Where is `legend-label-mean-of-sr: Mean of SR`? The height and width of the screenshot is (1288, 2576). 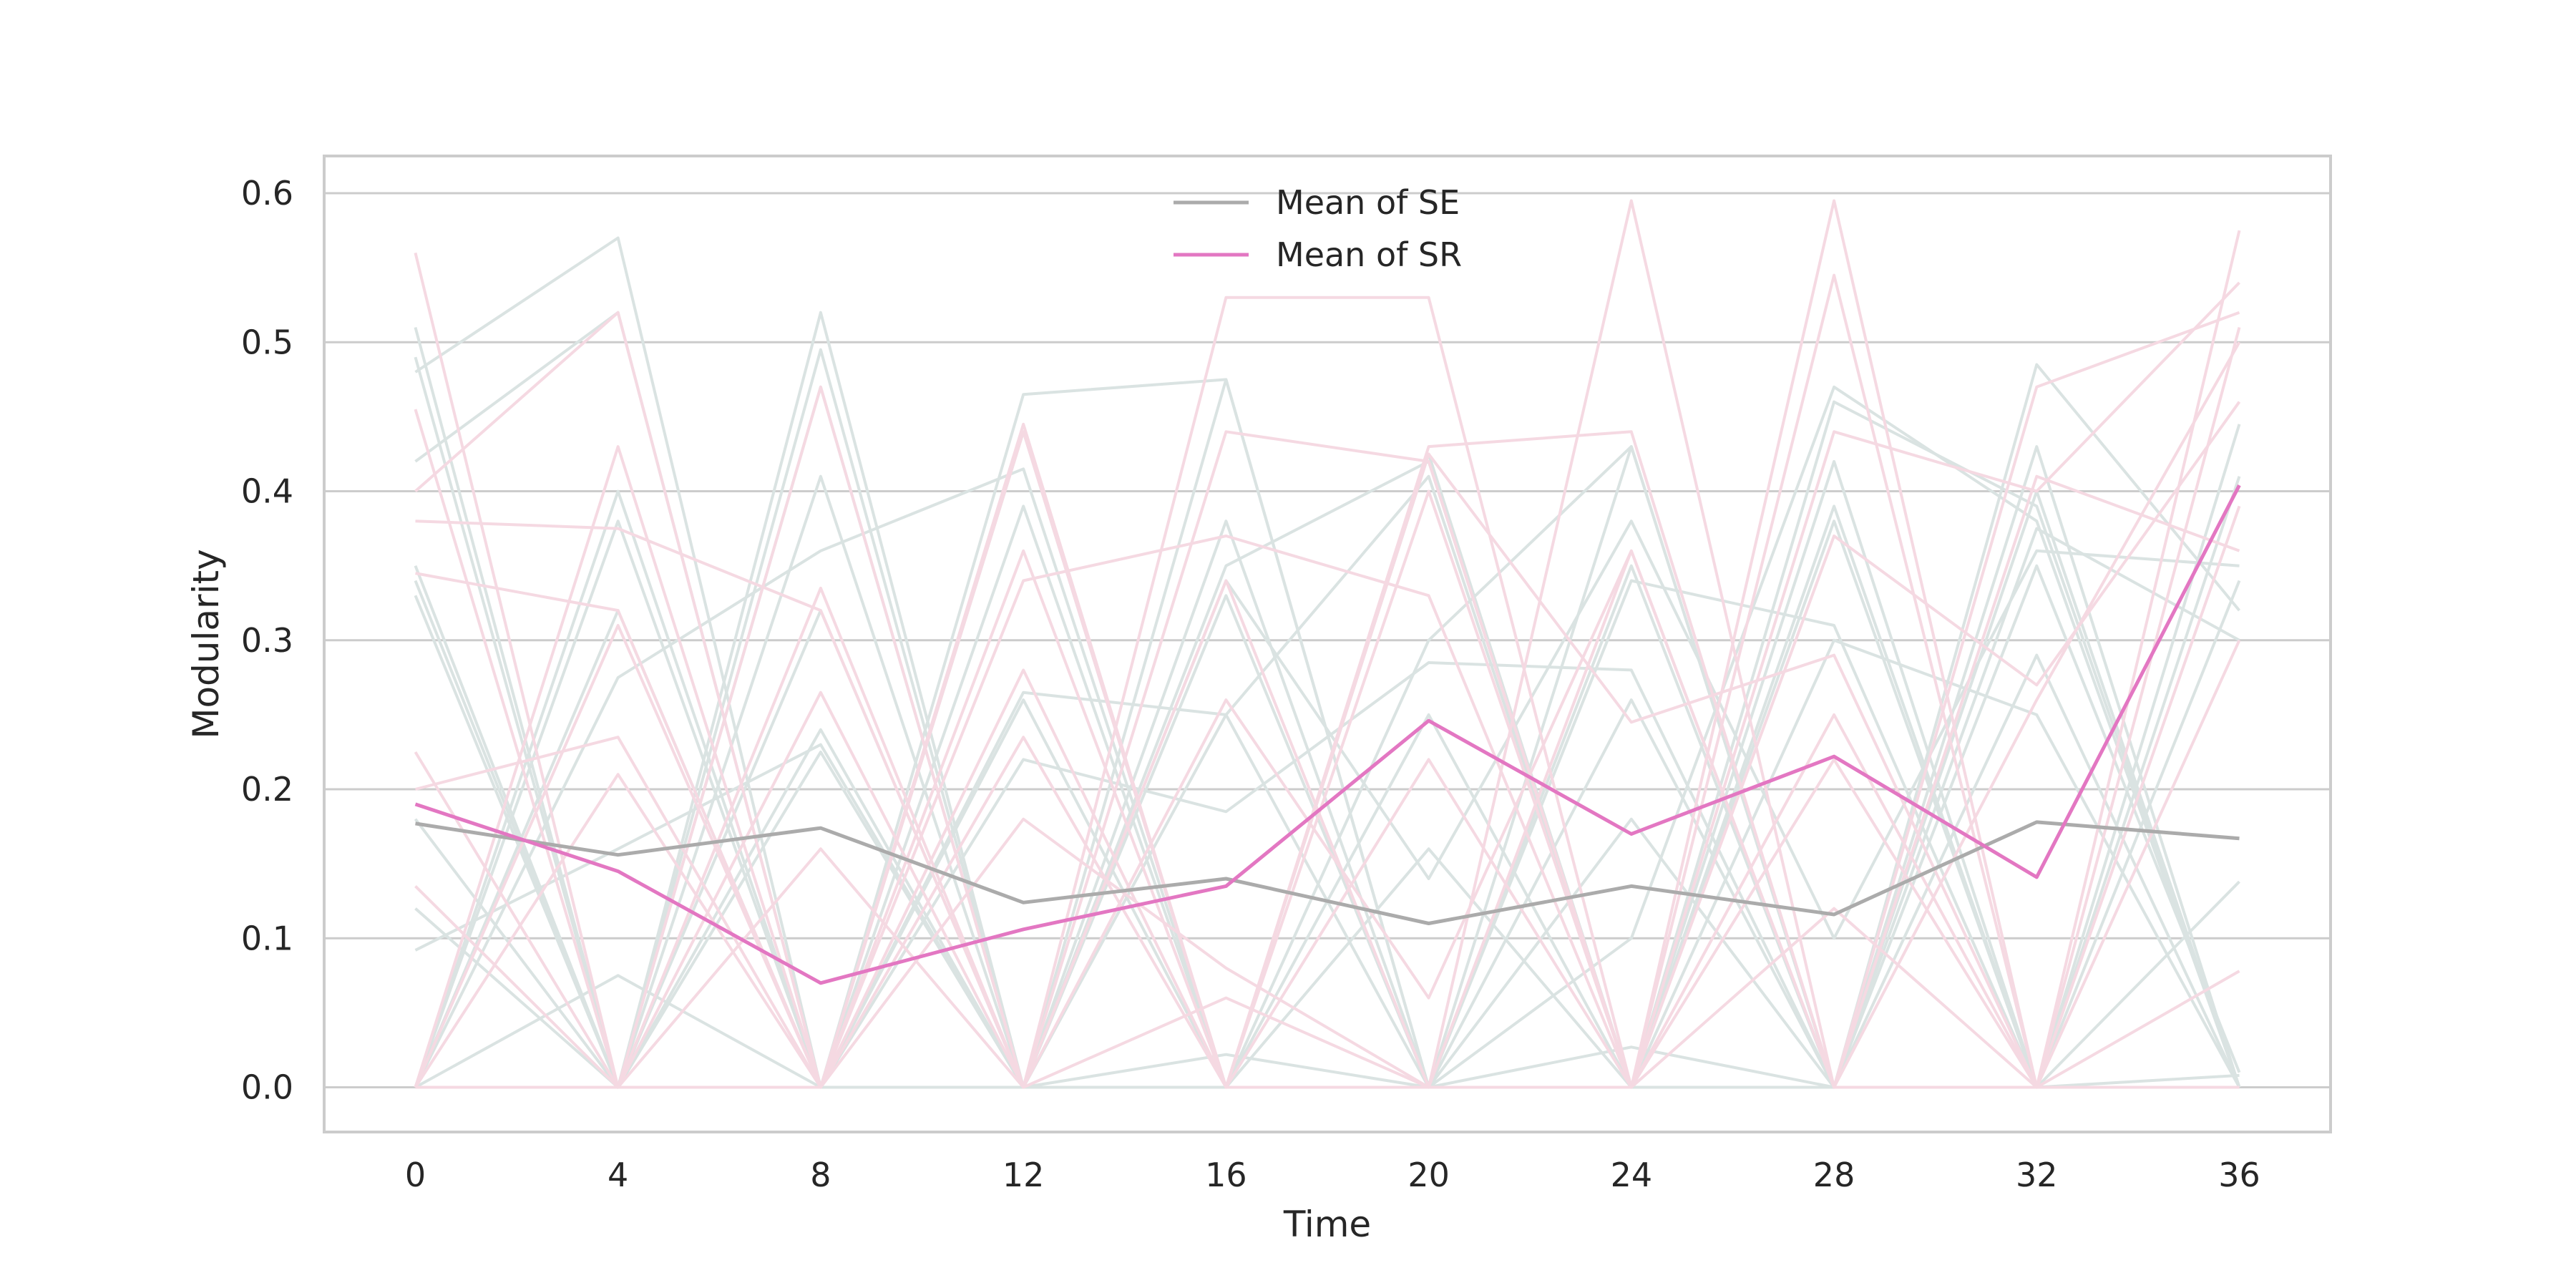 legend-label-mean-of-sr: Mean of SR is located at coordinates (1369, 254).